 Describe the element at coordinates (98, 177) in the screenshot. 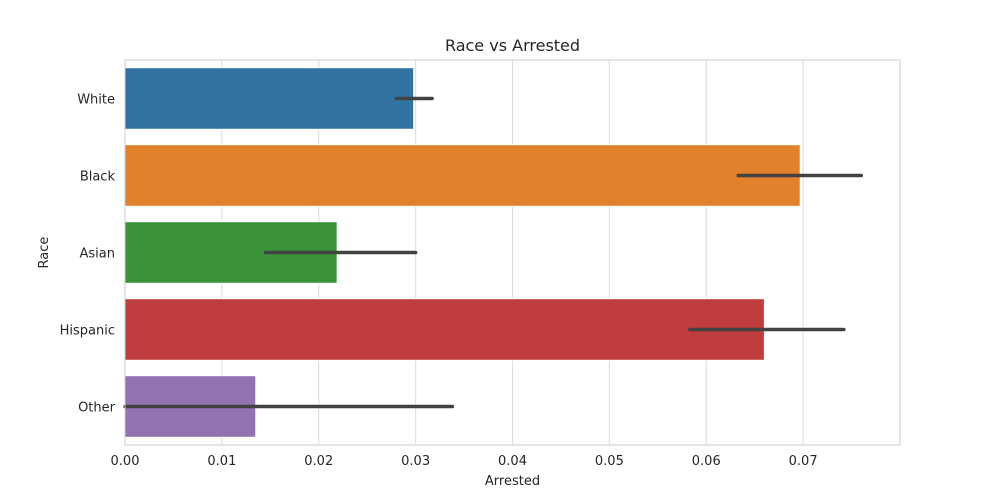

I see `y-tick-label: Black` at that location.